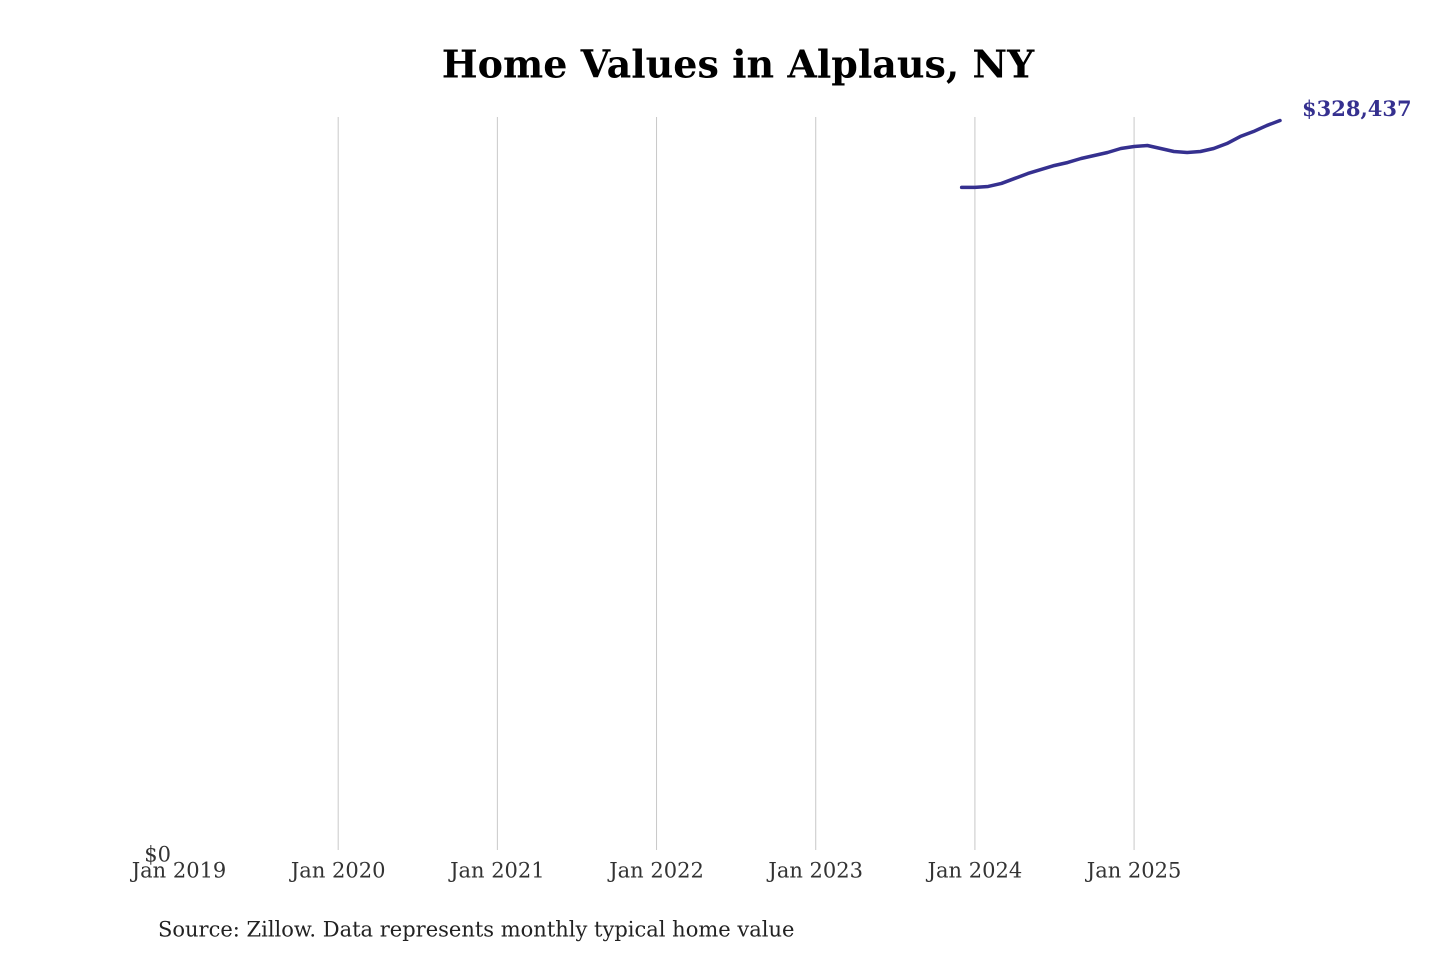  Describe the element at coordinates (178, 871) in the screenshot. I see `x-tick-label: Jan 2019` at that location.